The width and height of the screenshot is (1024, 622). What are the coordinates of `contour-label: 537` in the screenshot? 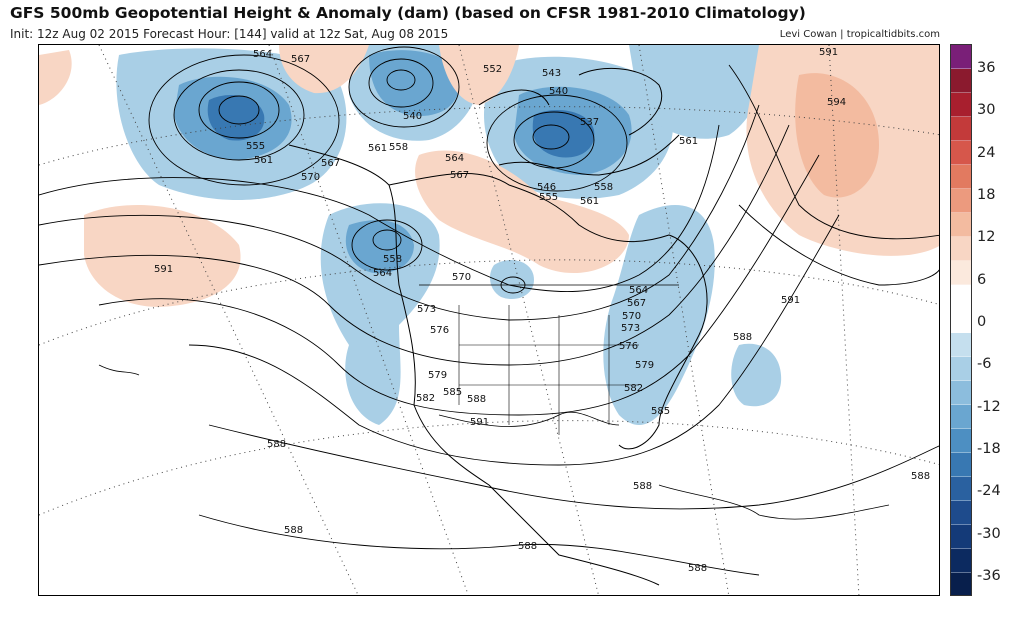 It's located at (589, 122).